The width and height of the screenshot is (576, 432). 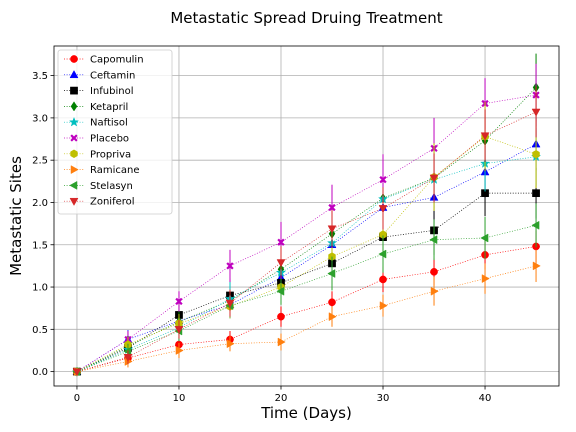 I want to click on y-tick-label: 1.5, so click(x=40, y=245).